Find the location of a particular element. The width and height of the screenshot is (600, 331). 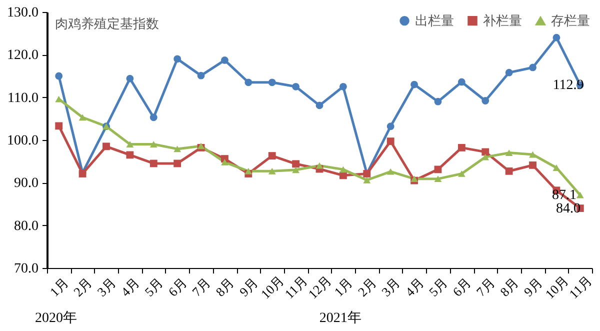

legend-label: 存栏量 is located at coordinates (570, 22).